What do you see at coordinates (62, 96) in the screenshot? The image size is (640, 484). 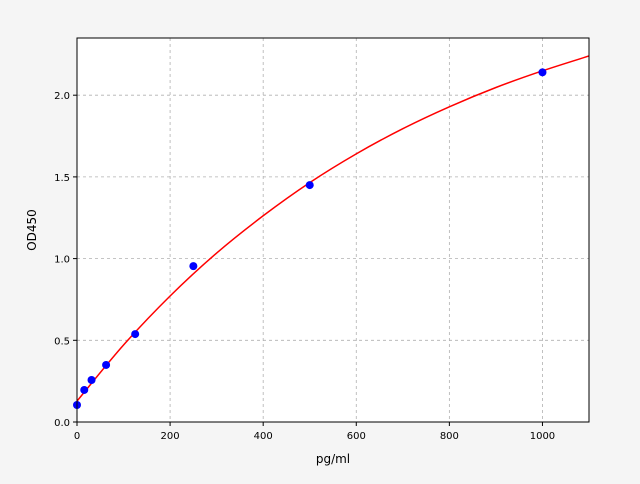 I see `y-tick-label: 2.0` at bounding box center [62, 96].